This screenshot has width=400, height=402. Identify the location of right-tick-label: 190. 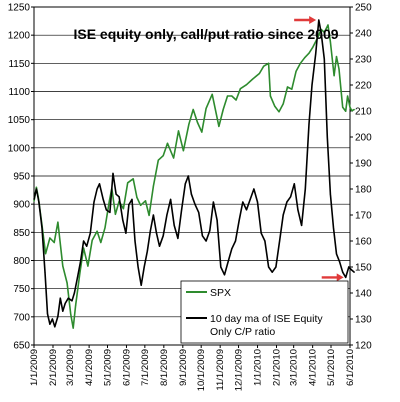
(363, 164).